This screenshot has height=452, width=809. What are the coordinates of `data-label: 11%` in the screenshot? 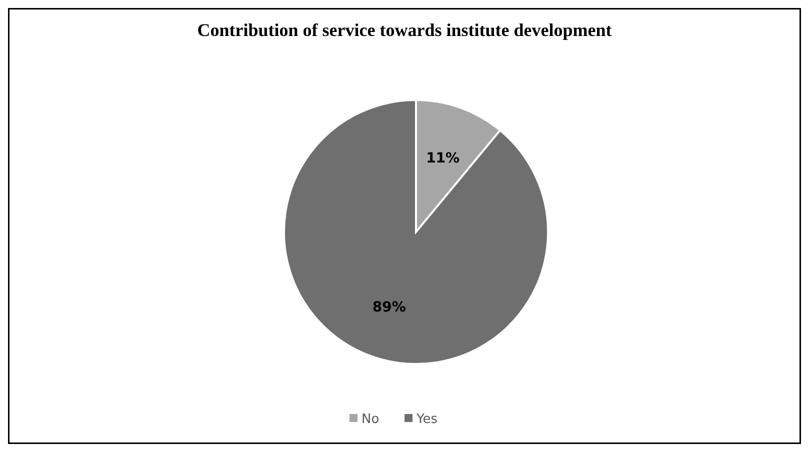 It's located at (443, 158).